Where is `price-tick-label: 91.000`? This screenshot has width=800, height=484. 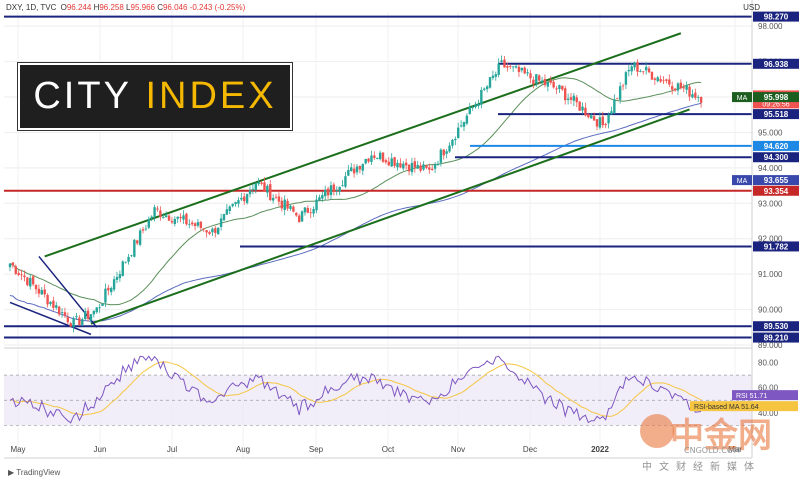 price-tick-label: 91.000 is located at coordinates (770, 274).